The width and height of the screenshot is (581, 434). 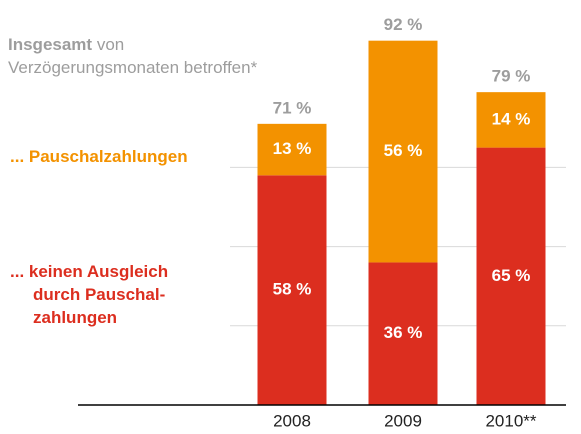 I want to click on title-rest: von Verzögerungsmonaten betroffen*, so click(x=133, y=56).